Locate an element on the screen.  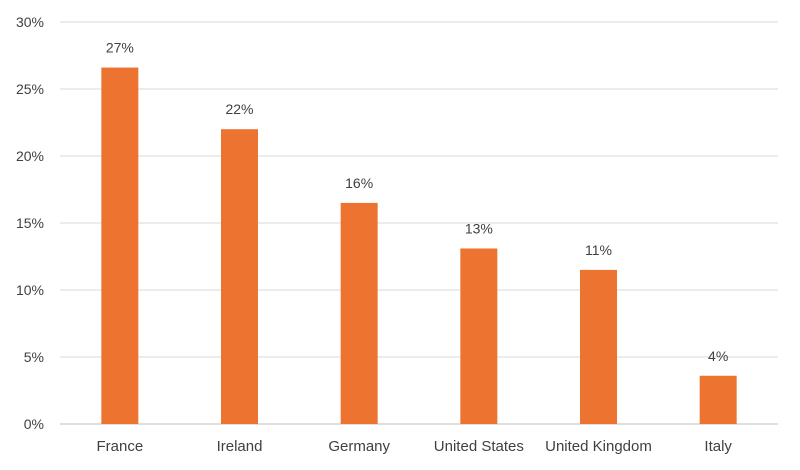
category-label: Ireland is located at coordinates (240, 446).